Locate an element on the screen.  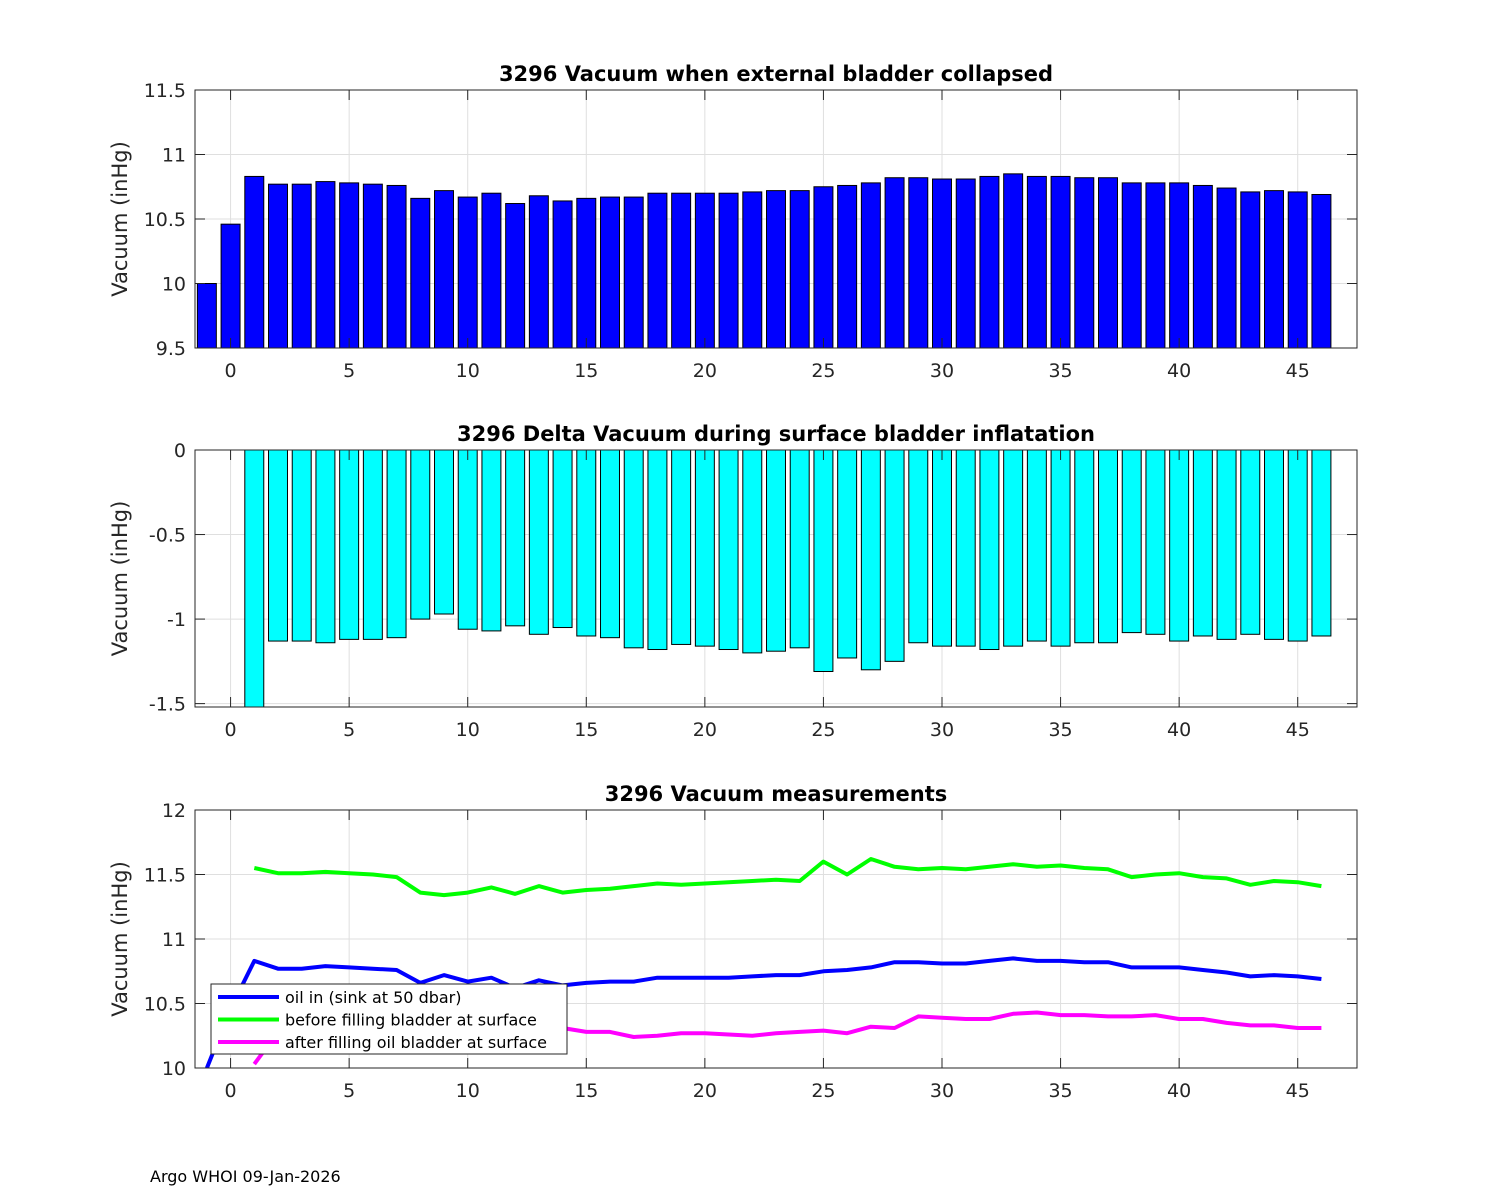
footer-text: Argo WHOI 09-Jan-2026 is located at coordinates (245, 1176).